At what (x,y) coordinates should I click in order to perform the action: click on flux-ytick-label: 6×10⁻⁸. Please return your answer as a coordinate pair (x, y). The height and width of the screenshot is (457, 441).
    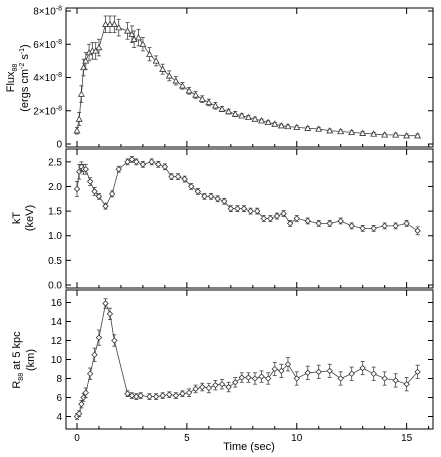
    Looking at the image, I should click on (47, 45).